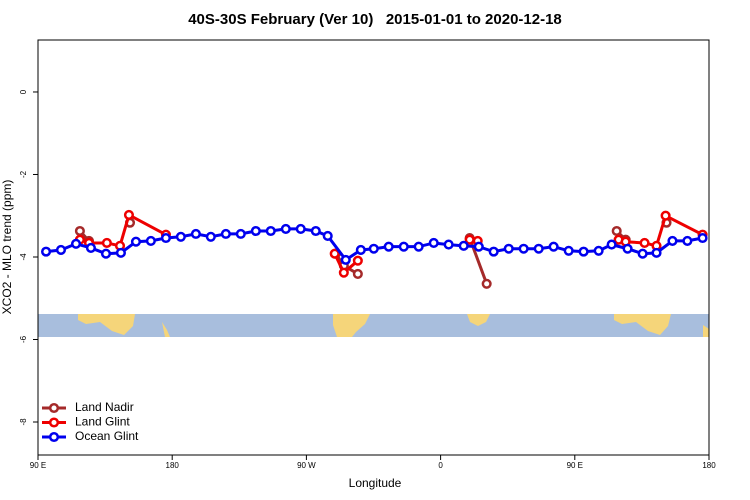 Image resolution: width=750 pixels, height=500 pixels. I want to click on x-tick-label: 0, so click(440, 465).